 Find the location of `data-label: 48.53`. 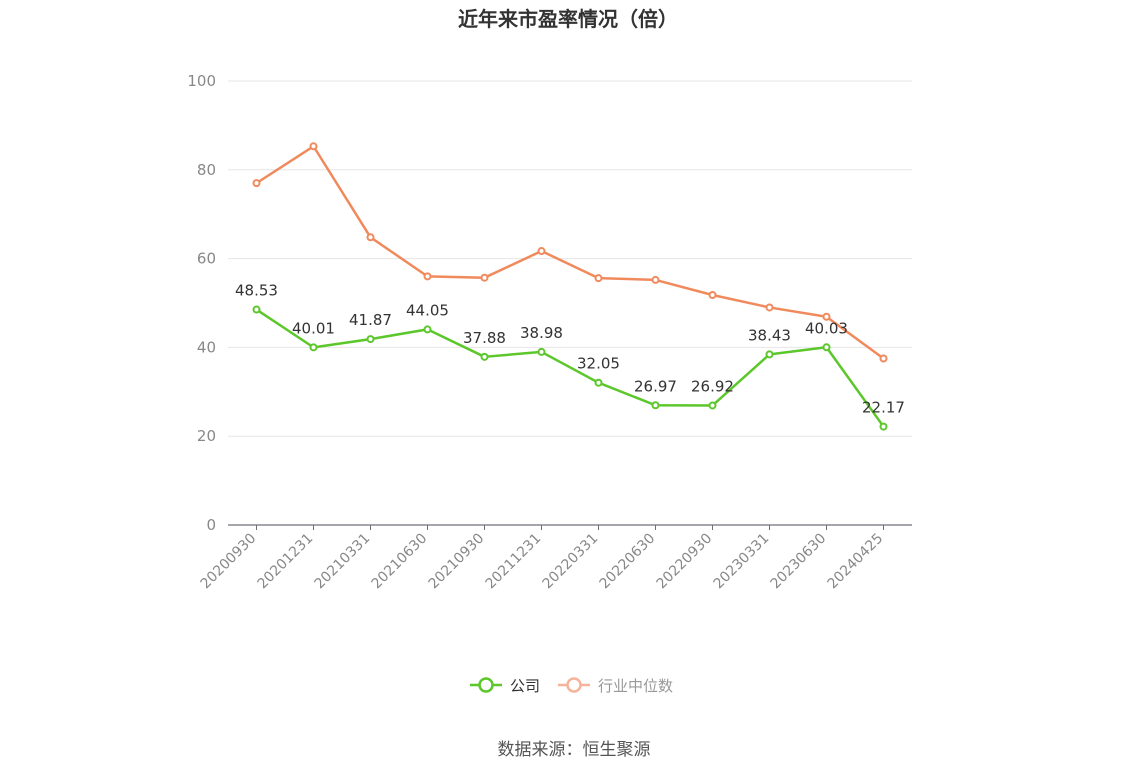

data-label: 48.53 is located at coordinates (256, 291).